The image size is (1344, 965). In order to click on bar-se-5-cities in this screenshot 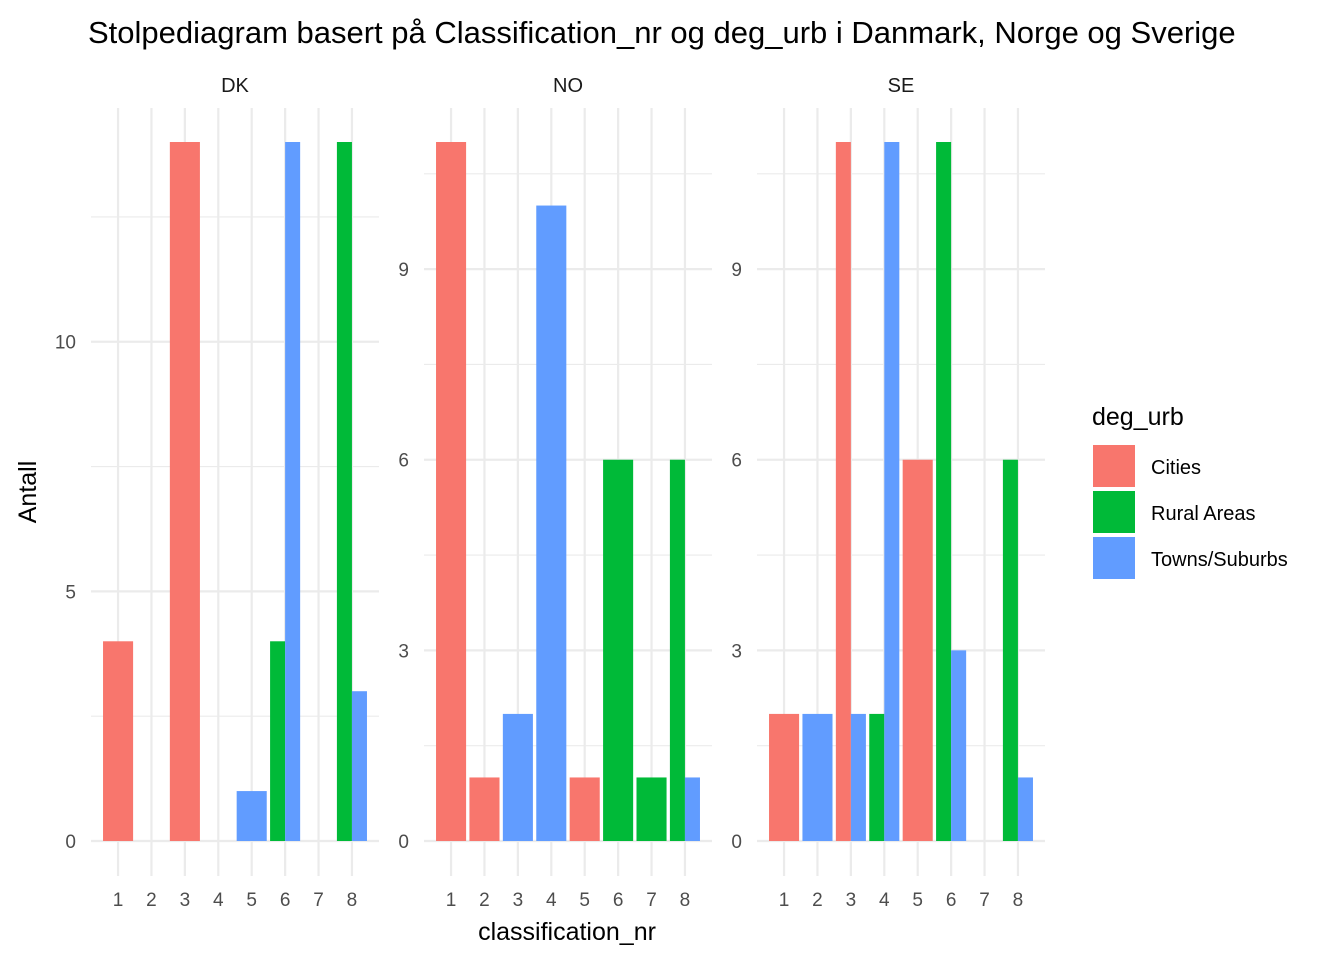, I will do `click(917, 650)`.